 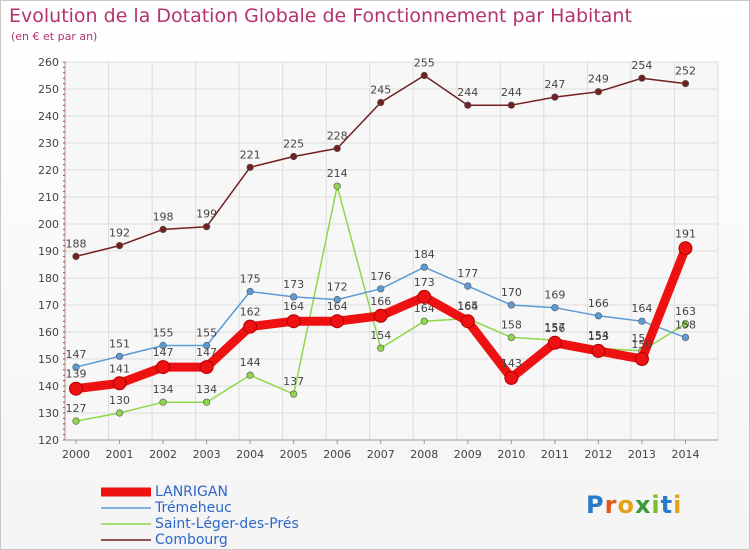 I want to click on data-label: 134, so click(x=163, y=389).